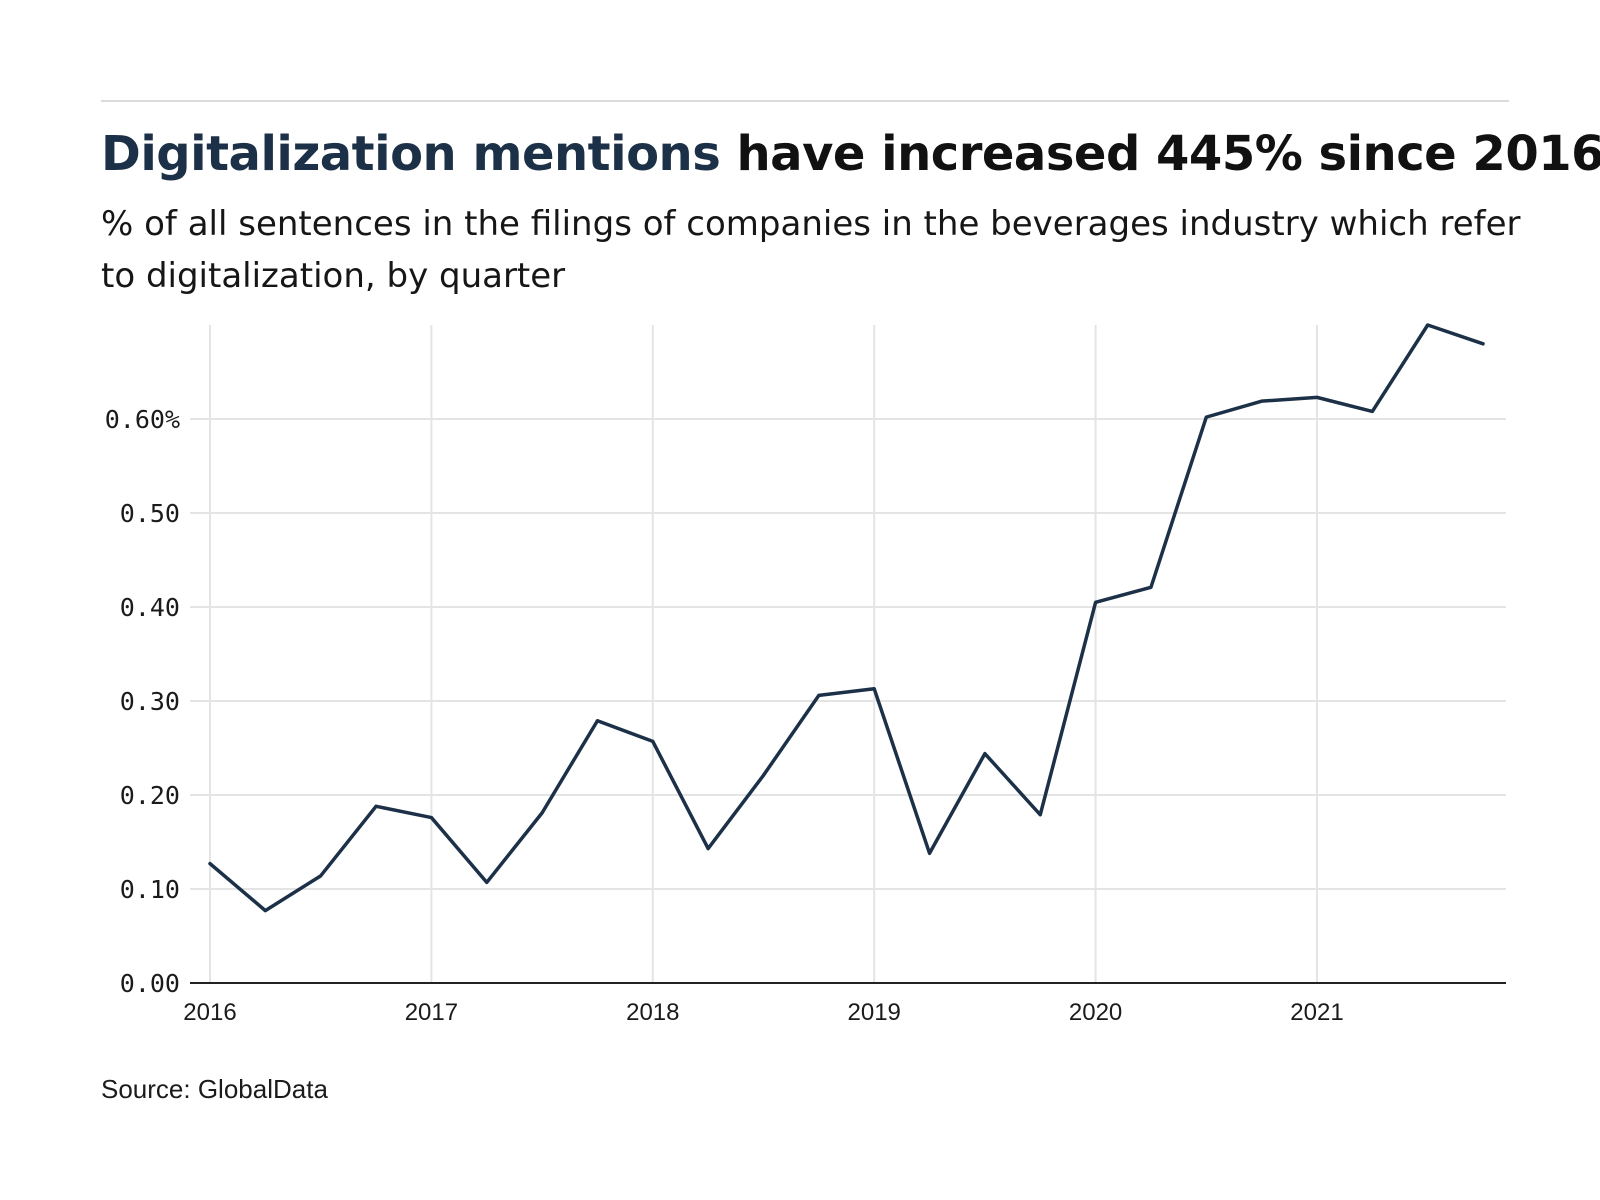 The image size is (1600, 1200). I want to click on x-axis-labels: 2016 2017 2018 2019 2020 2021, so click(763, 1012).